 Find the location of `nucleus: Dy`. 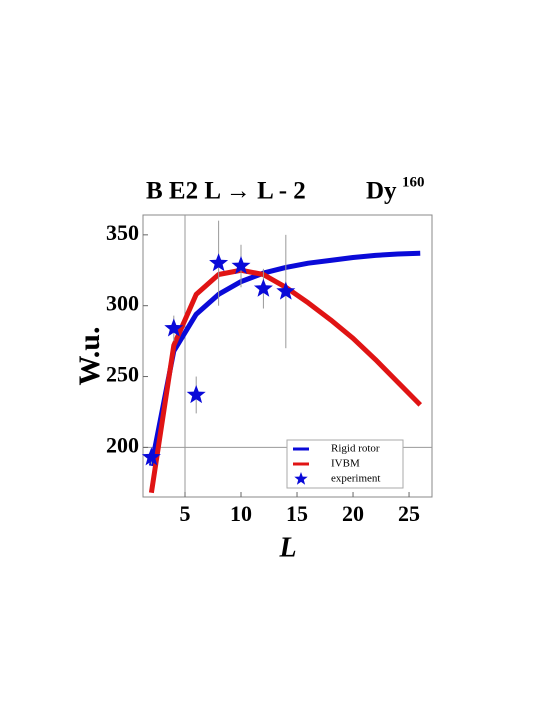

nucleus: Dy is located at coordinates (381, 191).